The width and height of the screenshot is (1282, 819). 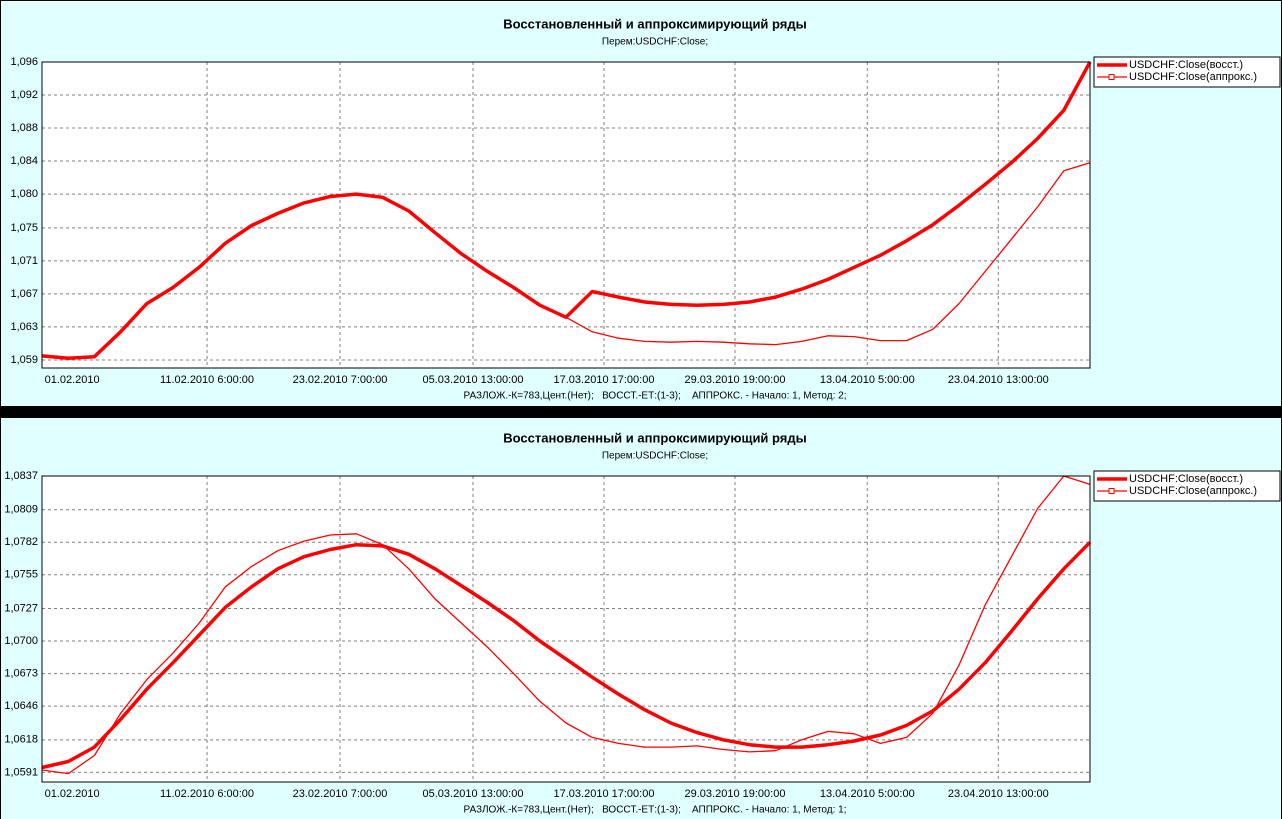 What do you see at coordinates (21, 740) in the screenshot?
I see `y-tick-label: 1,0618` at bounding box center [21, 740].